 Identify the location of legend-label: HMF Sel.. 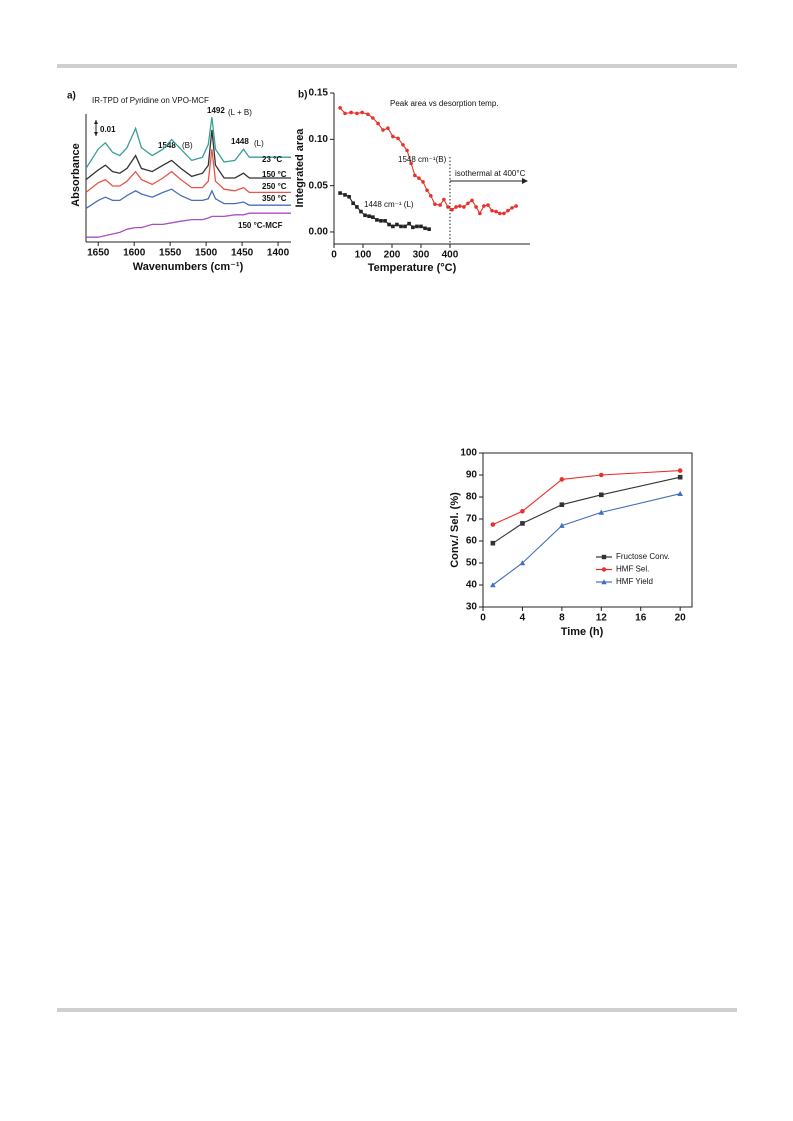
(632, 569).